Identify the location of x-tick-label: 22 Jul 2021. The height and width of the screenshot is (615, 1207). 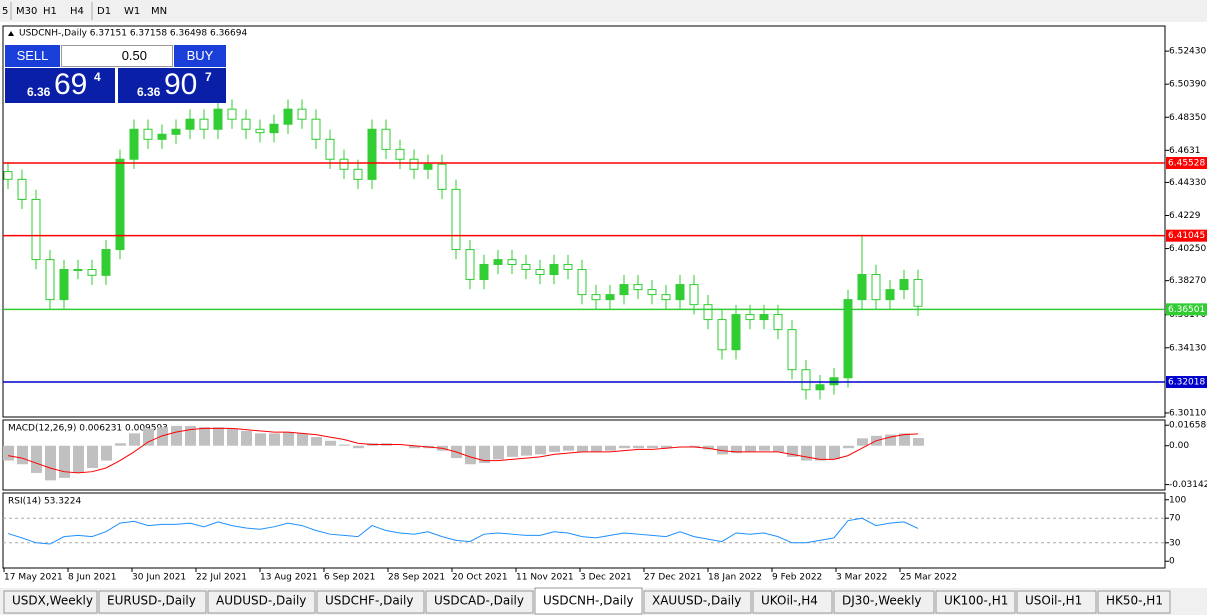
(221, 578).